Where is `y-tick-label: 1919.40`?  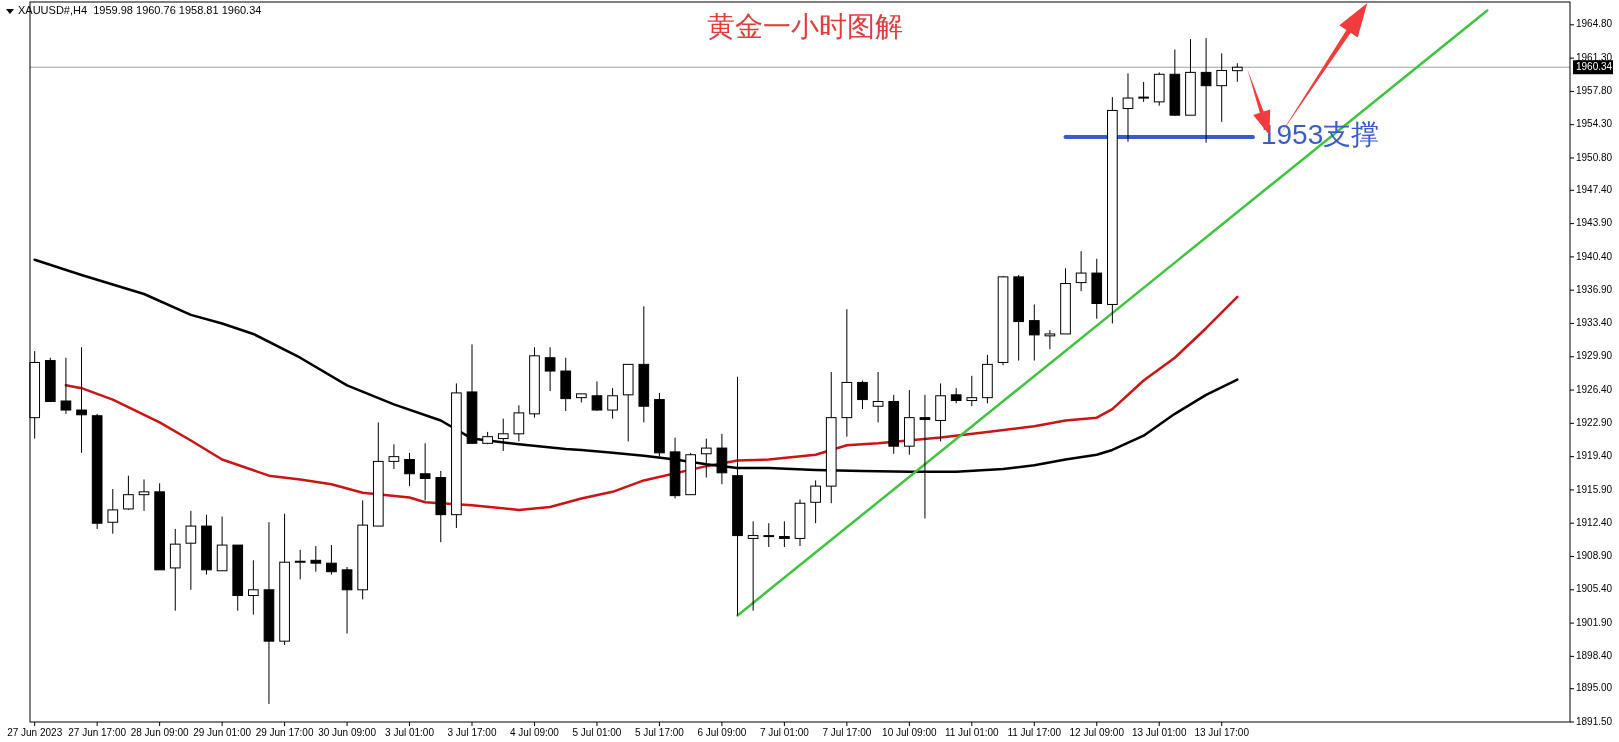 y-tick-label: 1919.40 is located at coordinates (1594, 456).